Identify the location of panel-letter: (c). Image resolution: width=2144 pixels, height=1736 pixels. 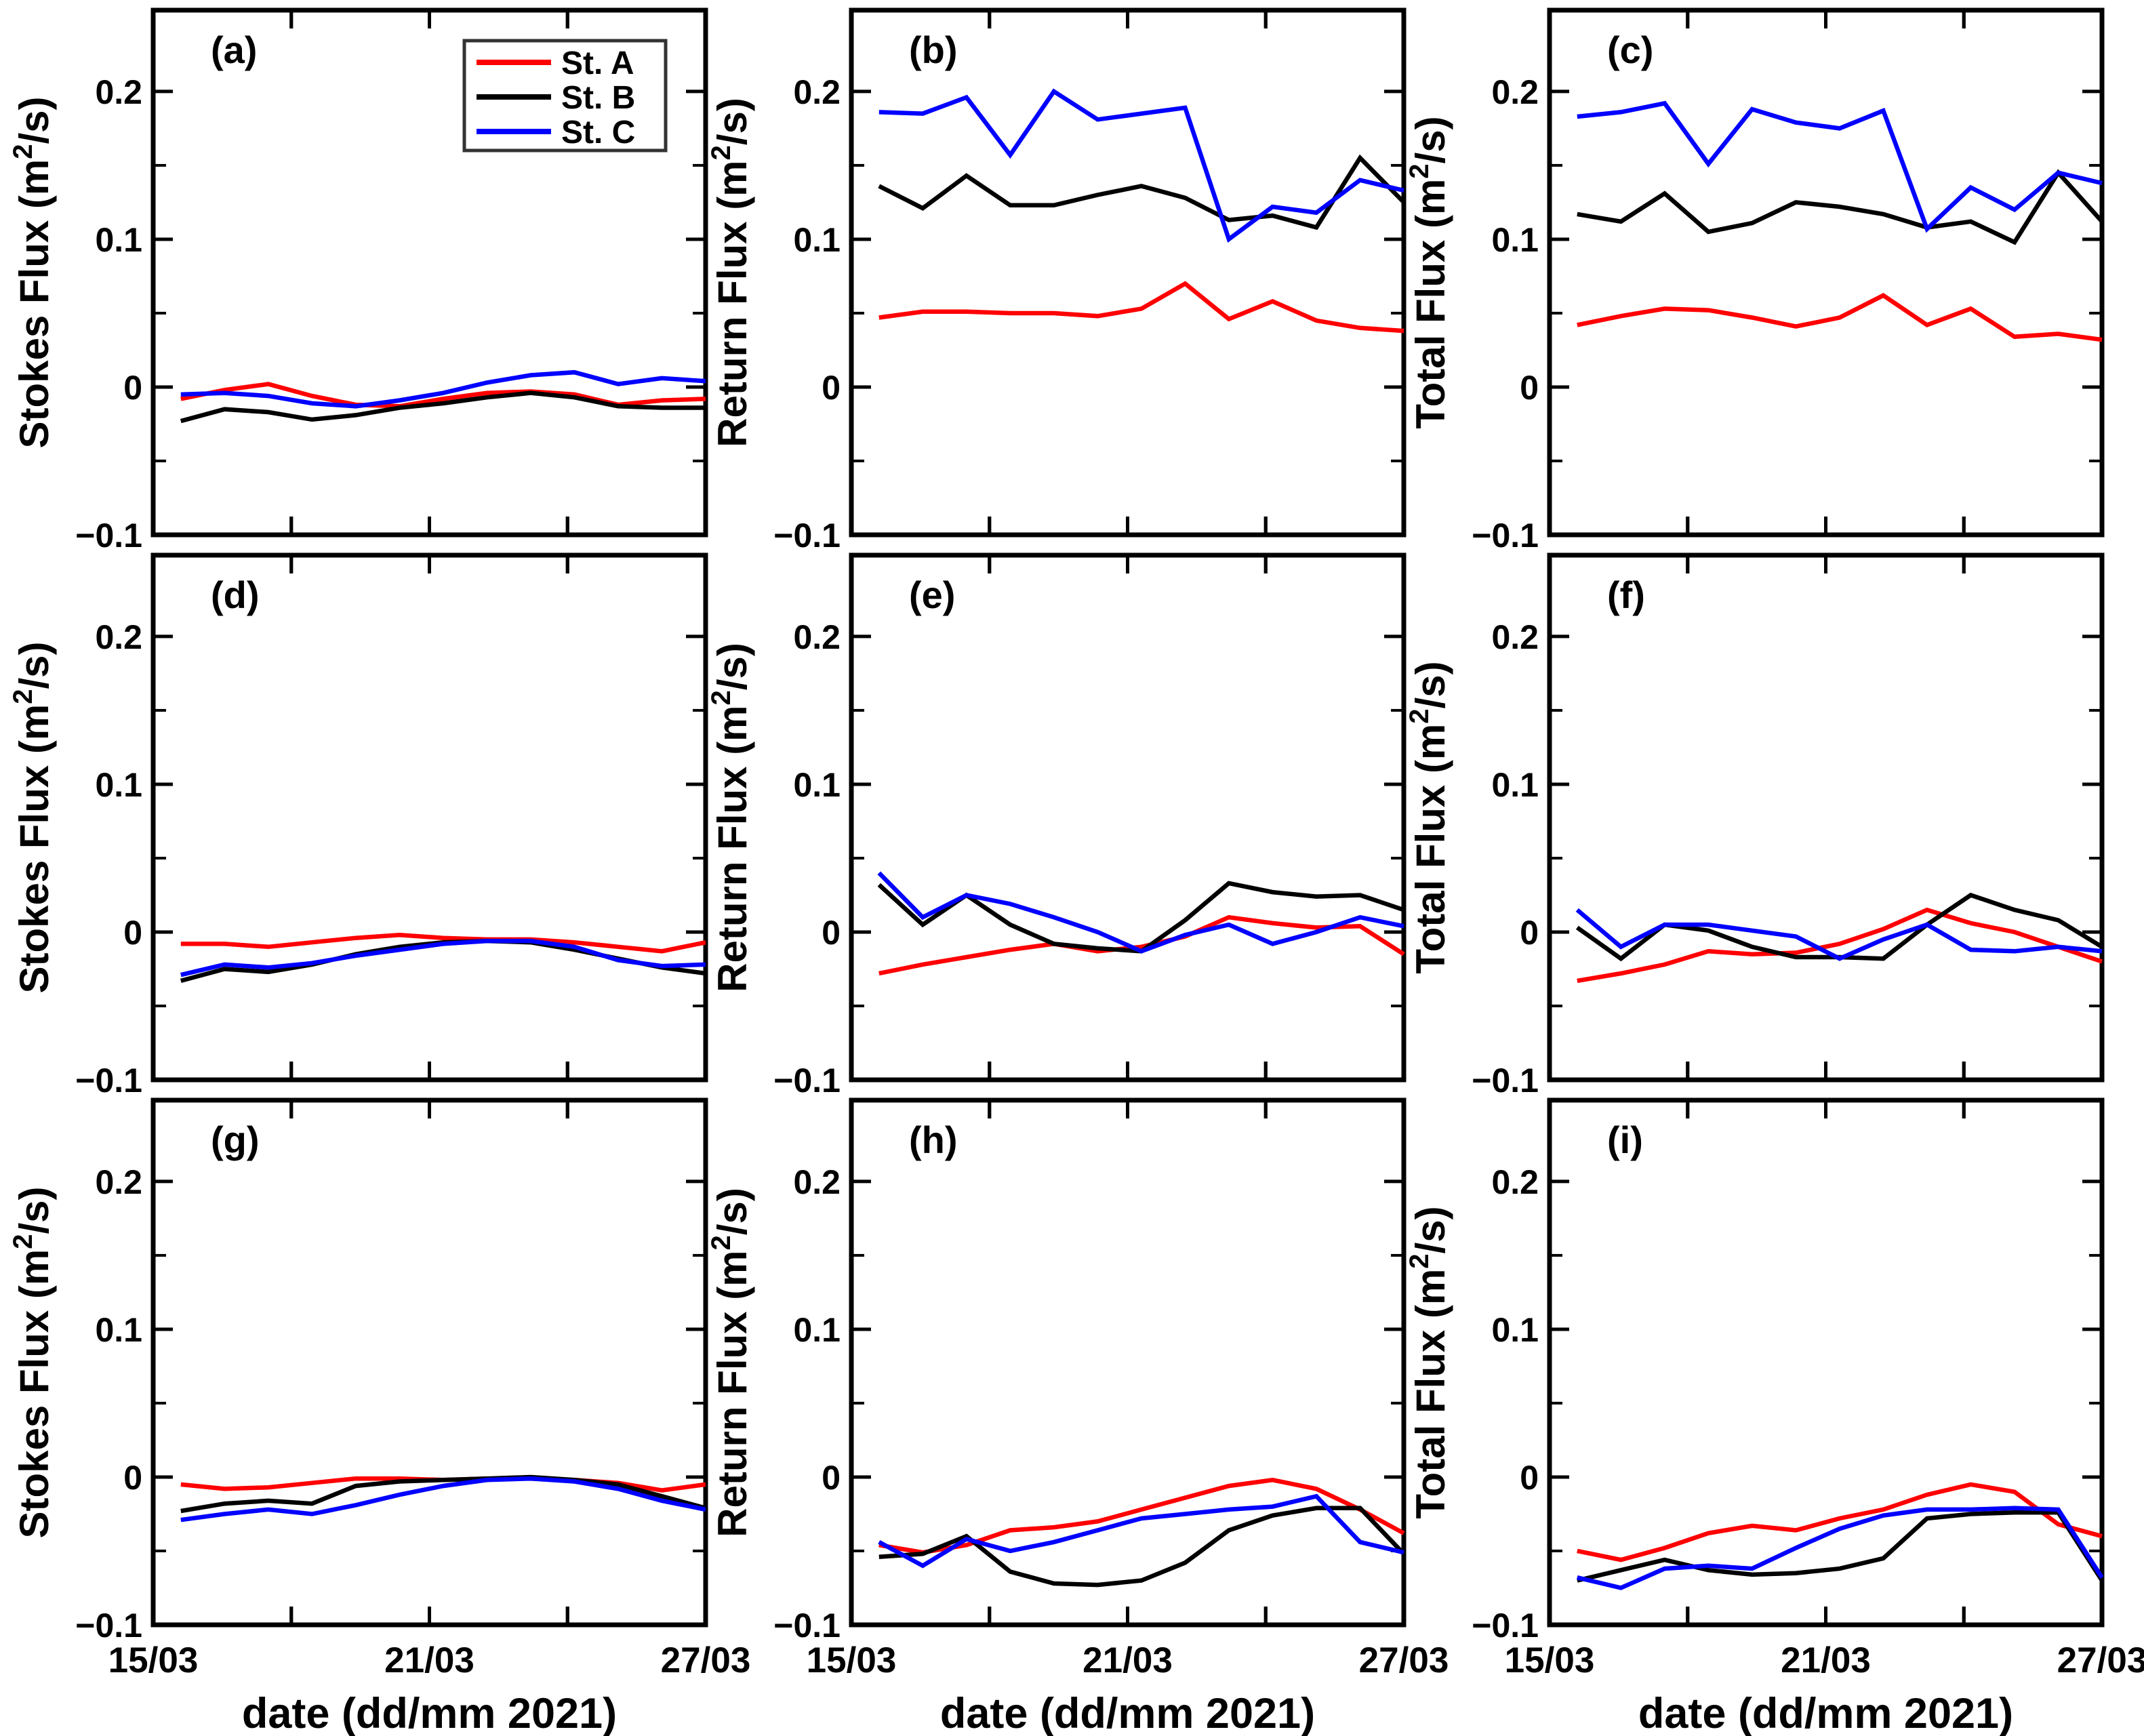
(1630, 49).